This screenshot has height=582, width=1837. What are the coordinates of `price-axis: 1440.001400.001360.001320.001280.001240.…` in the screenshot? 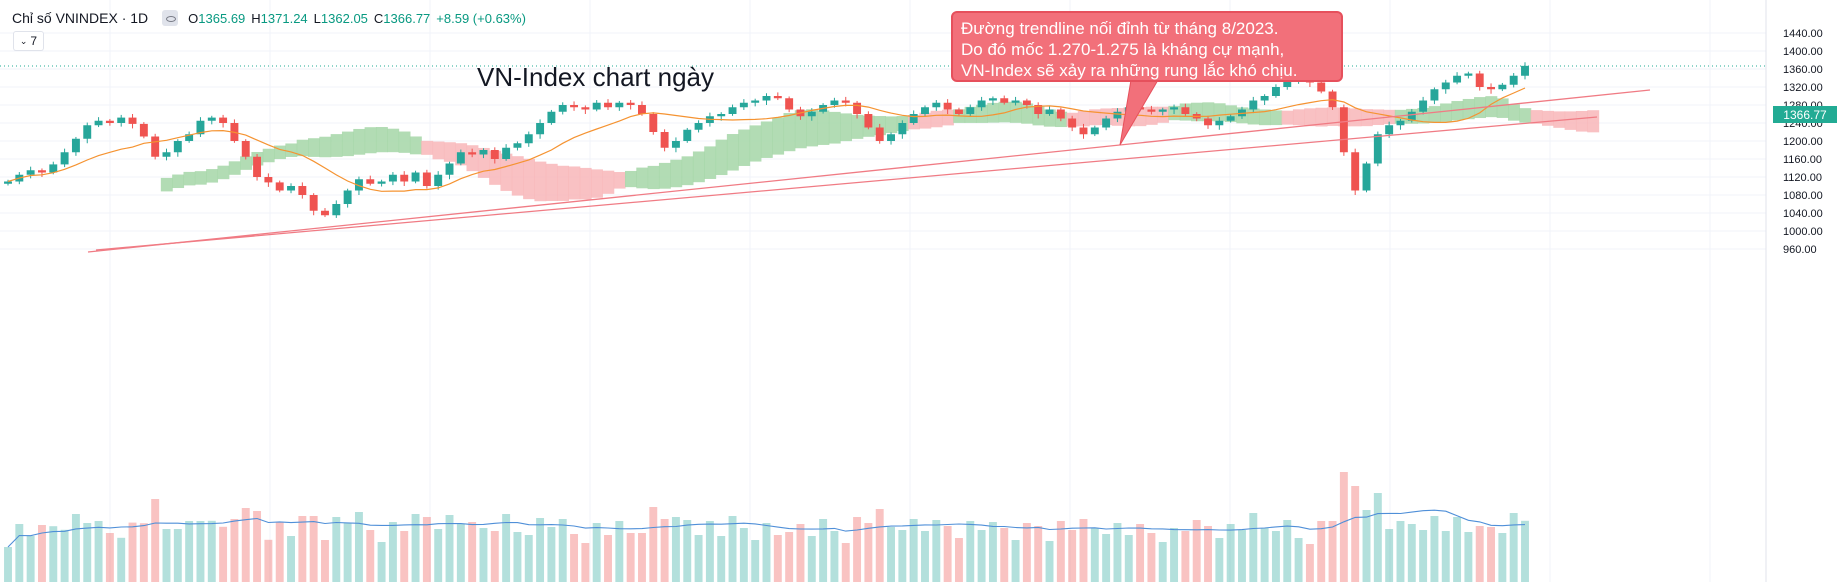 It's located at (1801, 291).